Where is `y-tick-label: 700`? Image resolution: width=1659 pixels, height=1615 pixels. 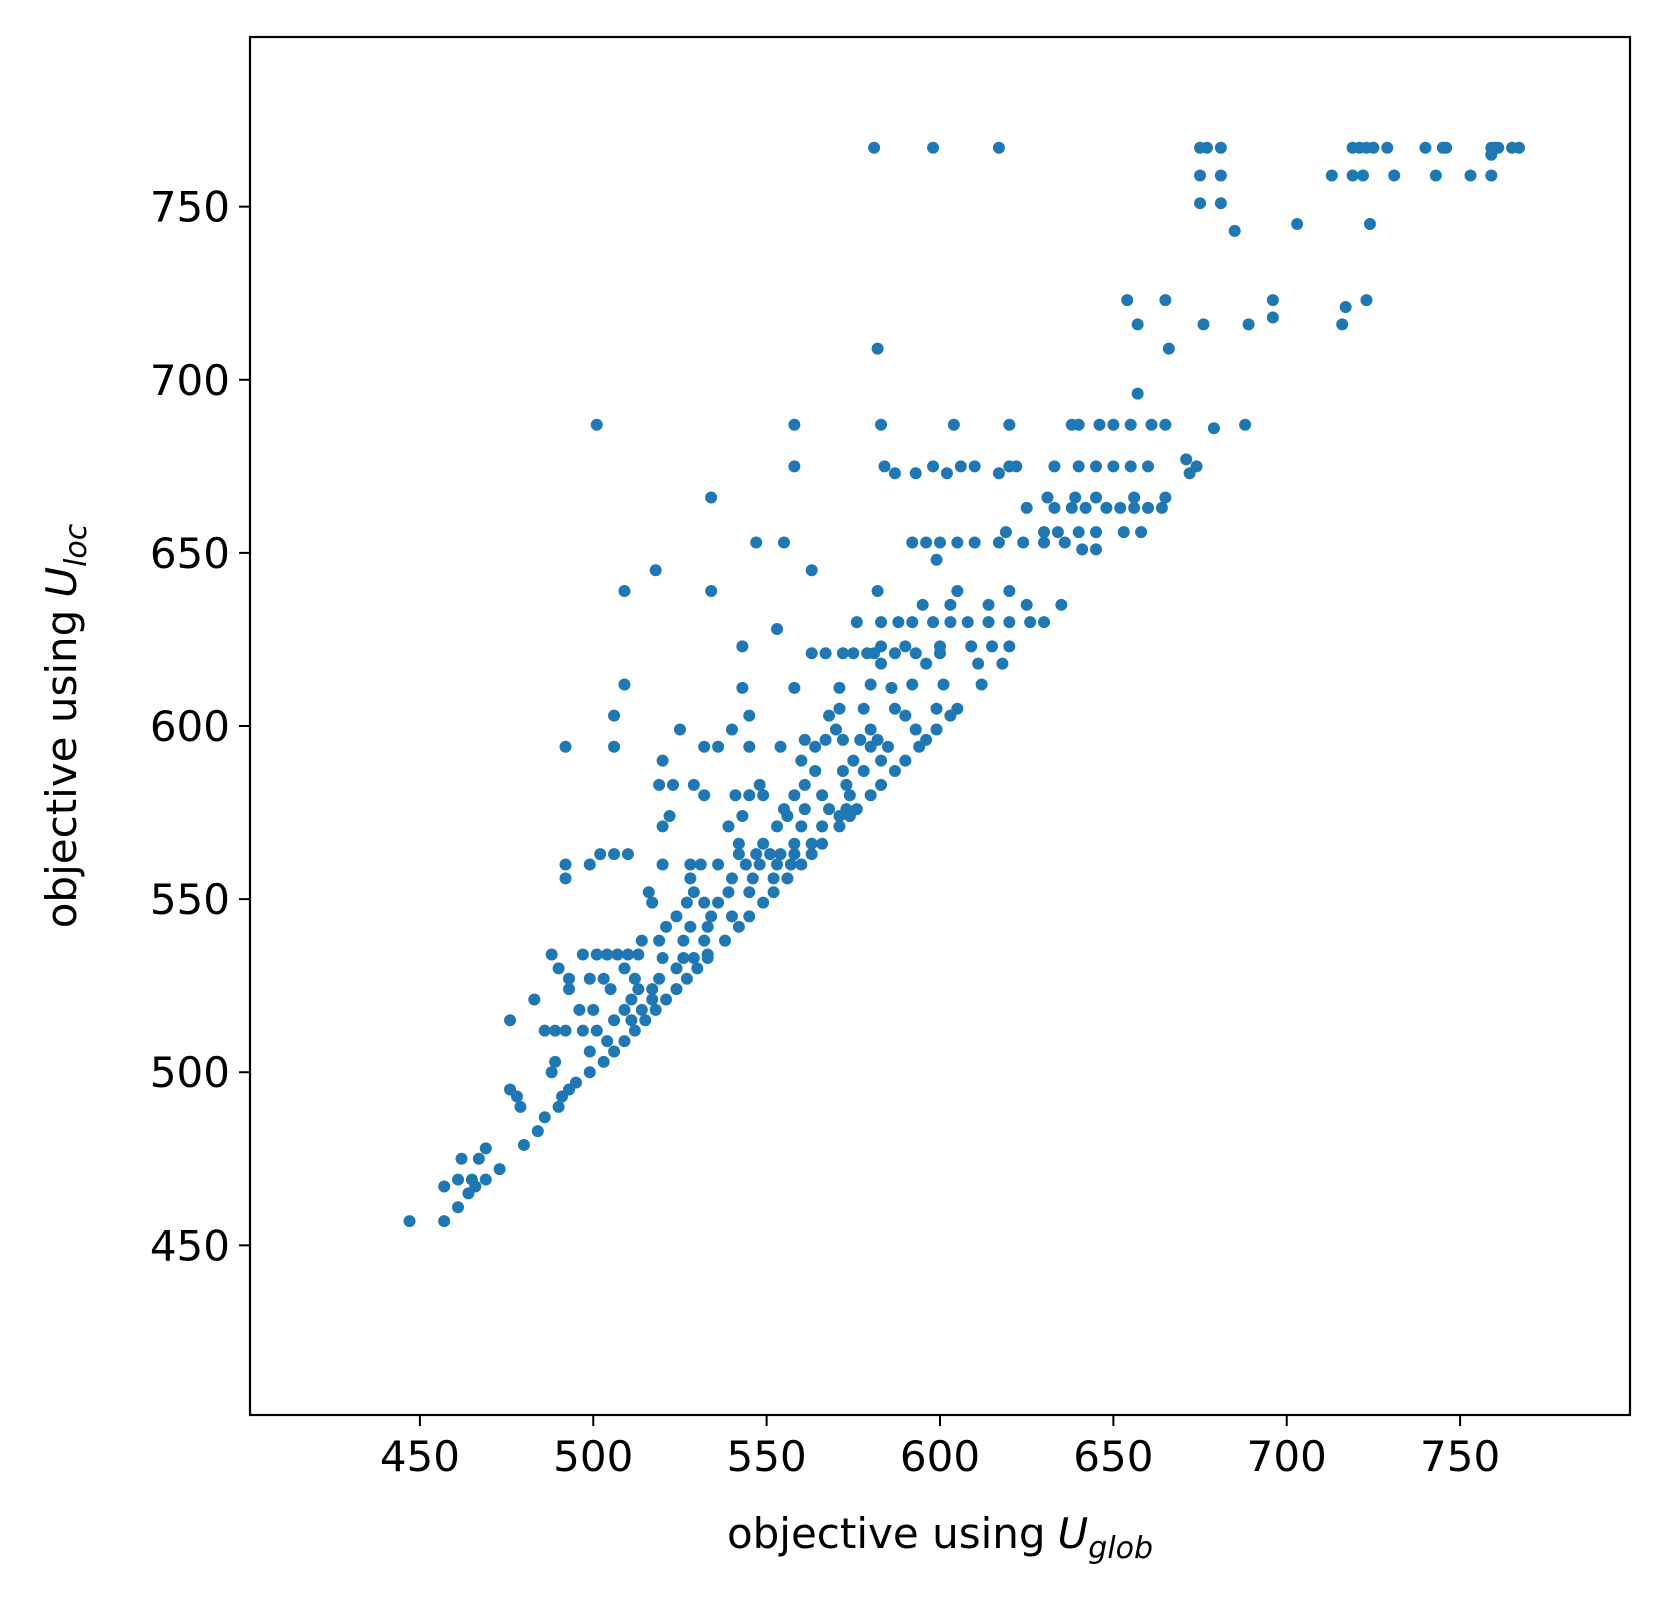 y-tick-label: 700 is located at coordinates (190, 380).